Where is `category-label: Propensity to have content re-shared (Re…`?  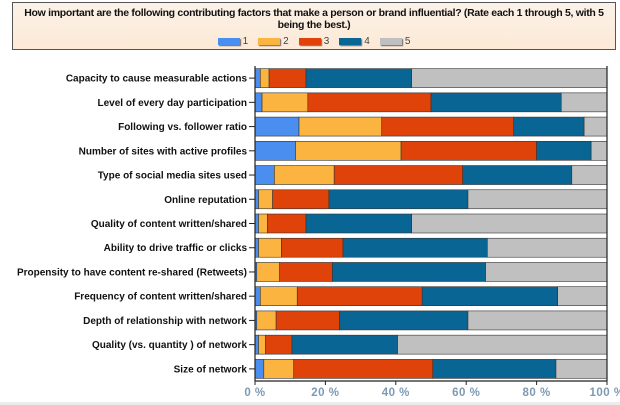 category-label: Propensity to have content re-shared (Re… is located at coordinates (132, 272).